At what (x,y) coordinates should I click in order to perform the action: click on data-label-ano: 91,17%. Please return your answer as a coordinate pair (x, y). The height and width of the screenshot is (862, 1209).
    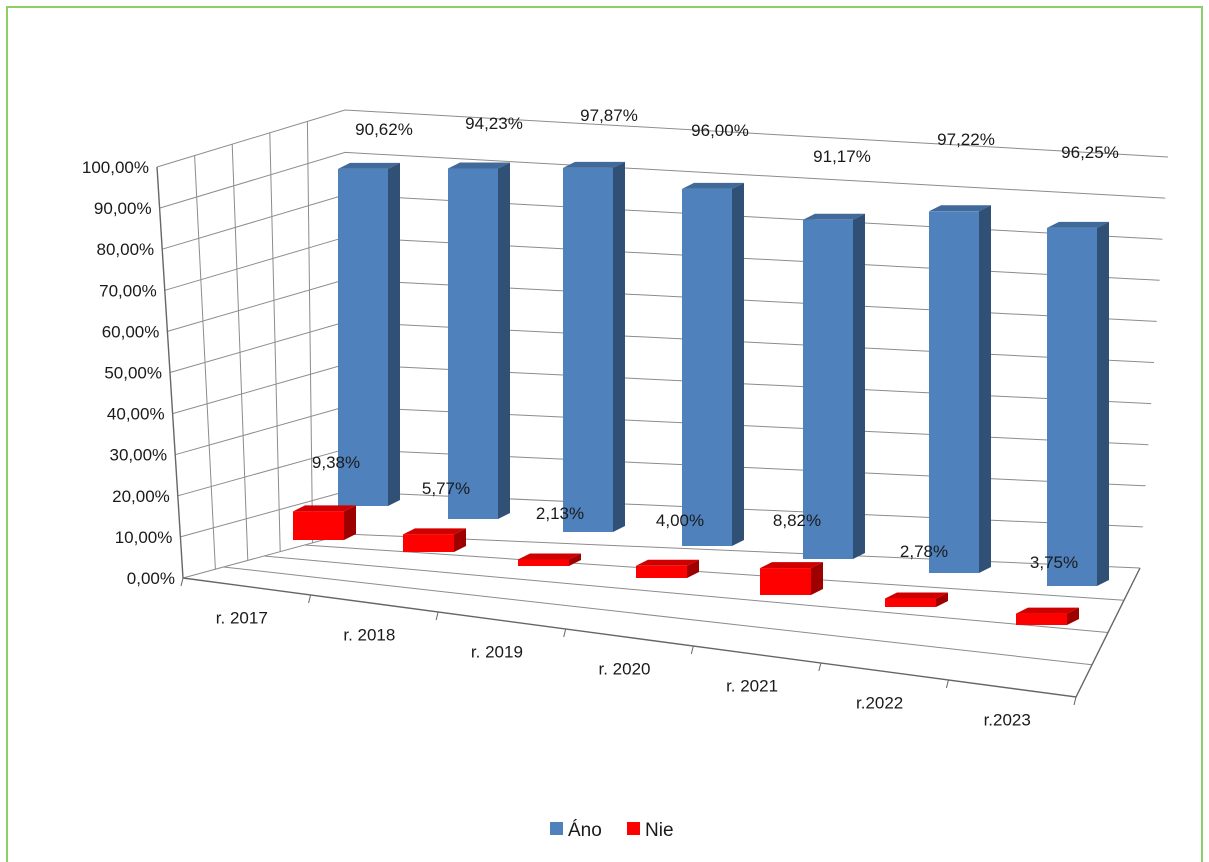
    Looking at the image, I should click on (842, 156).